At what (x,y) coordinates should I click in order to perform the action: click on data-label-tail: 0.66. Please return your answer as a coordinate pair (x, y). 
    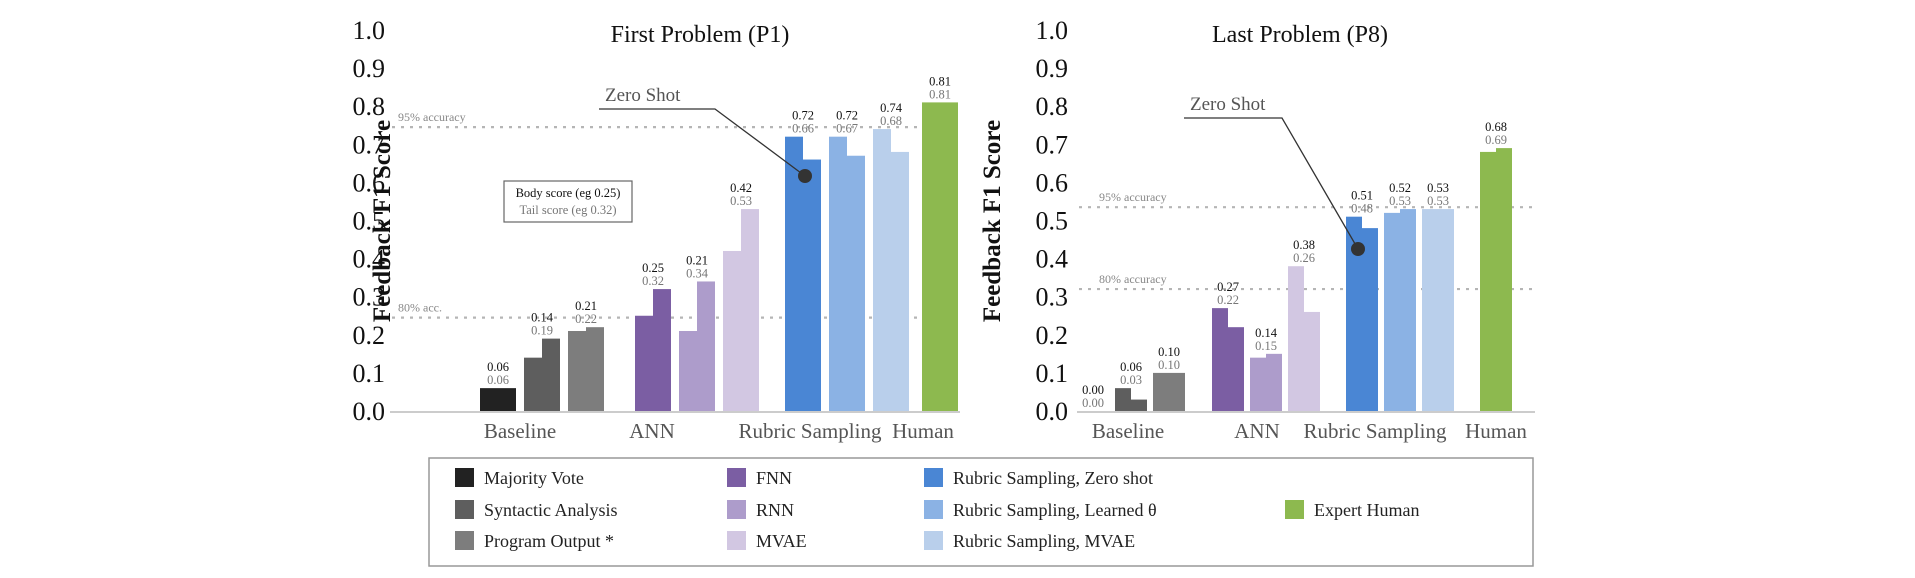
    Looking at the image, I should click on (803, 129).